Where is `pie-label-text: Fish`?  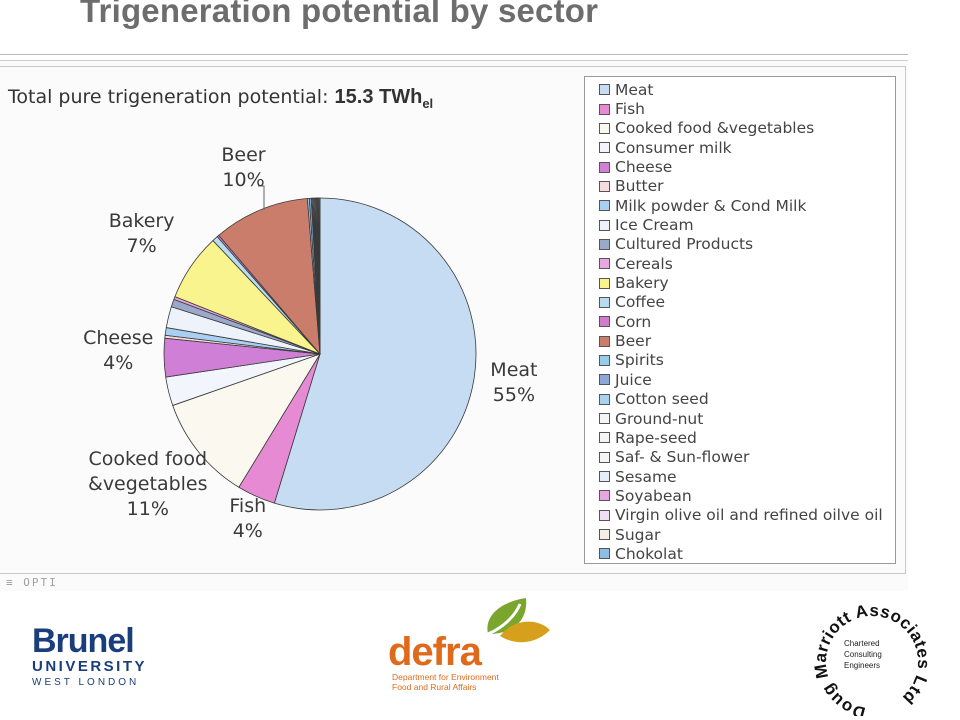
pie-label-text: Fish is located at coordinates (248, 505).